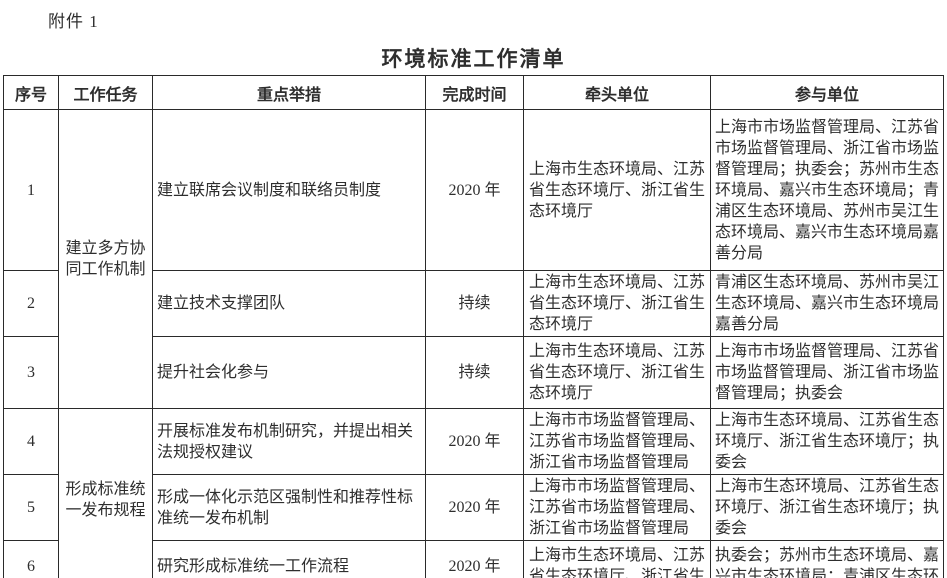 The height and width of the screenshot is (578, 947). What do you see at coordinates (289, 303) in the screenshot?
I see `measure-cell: 建立技术支撑团队` at bounding box center [289, 303].